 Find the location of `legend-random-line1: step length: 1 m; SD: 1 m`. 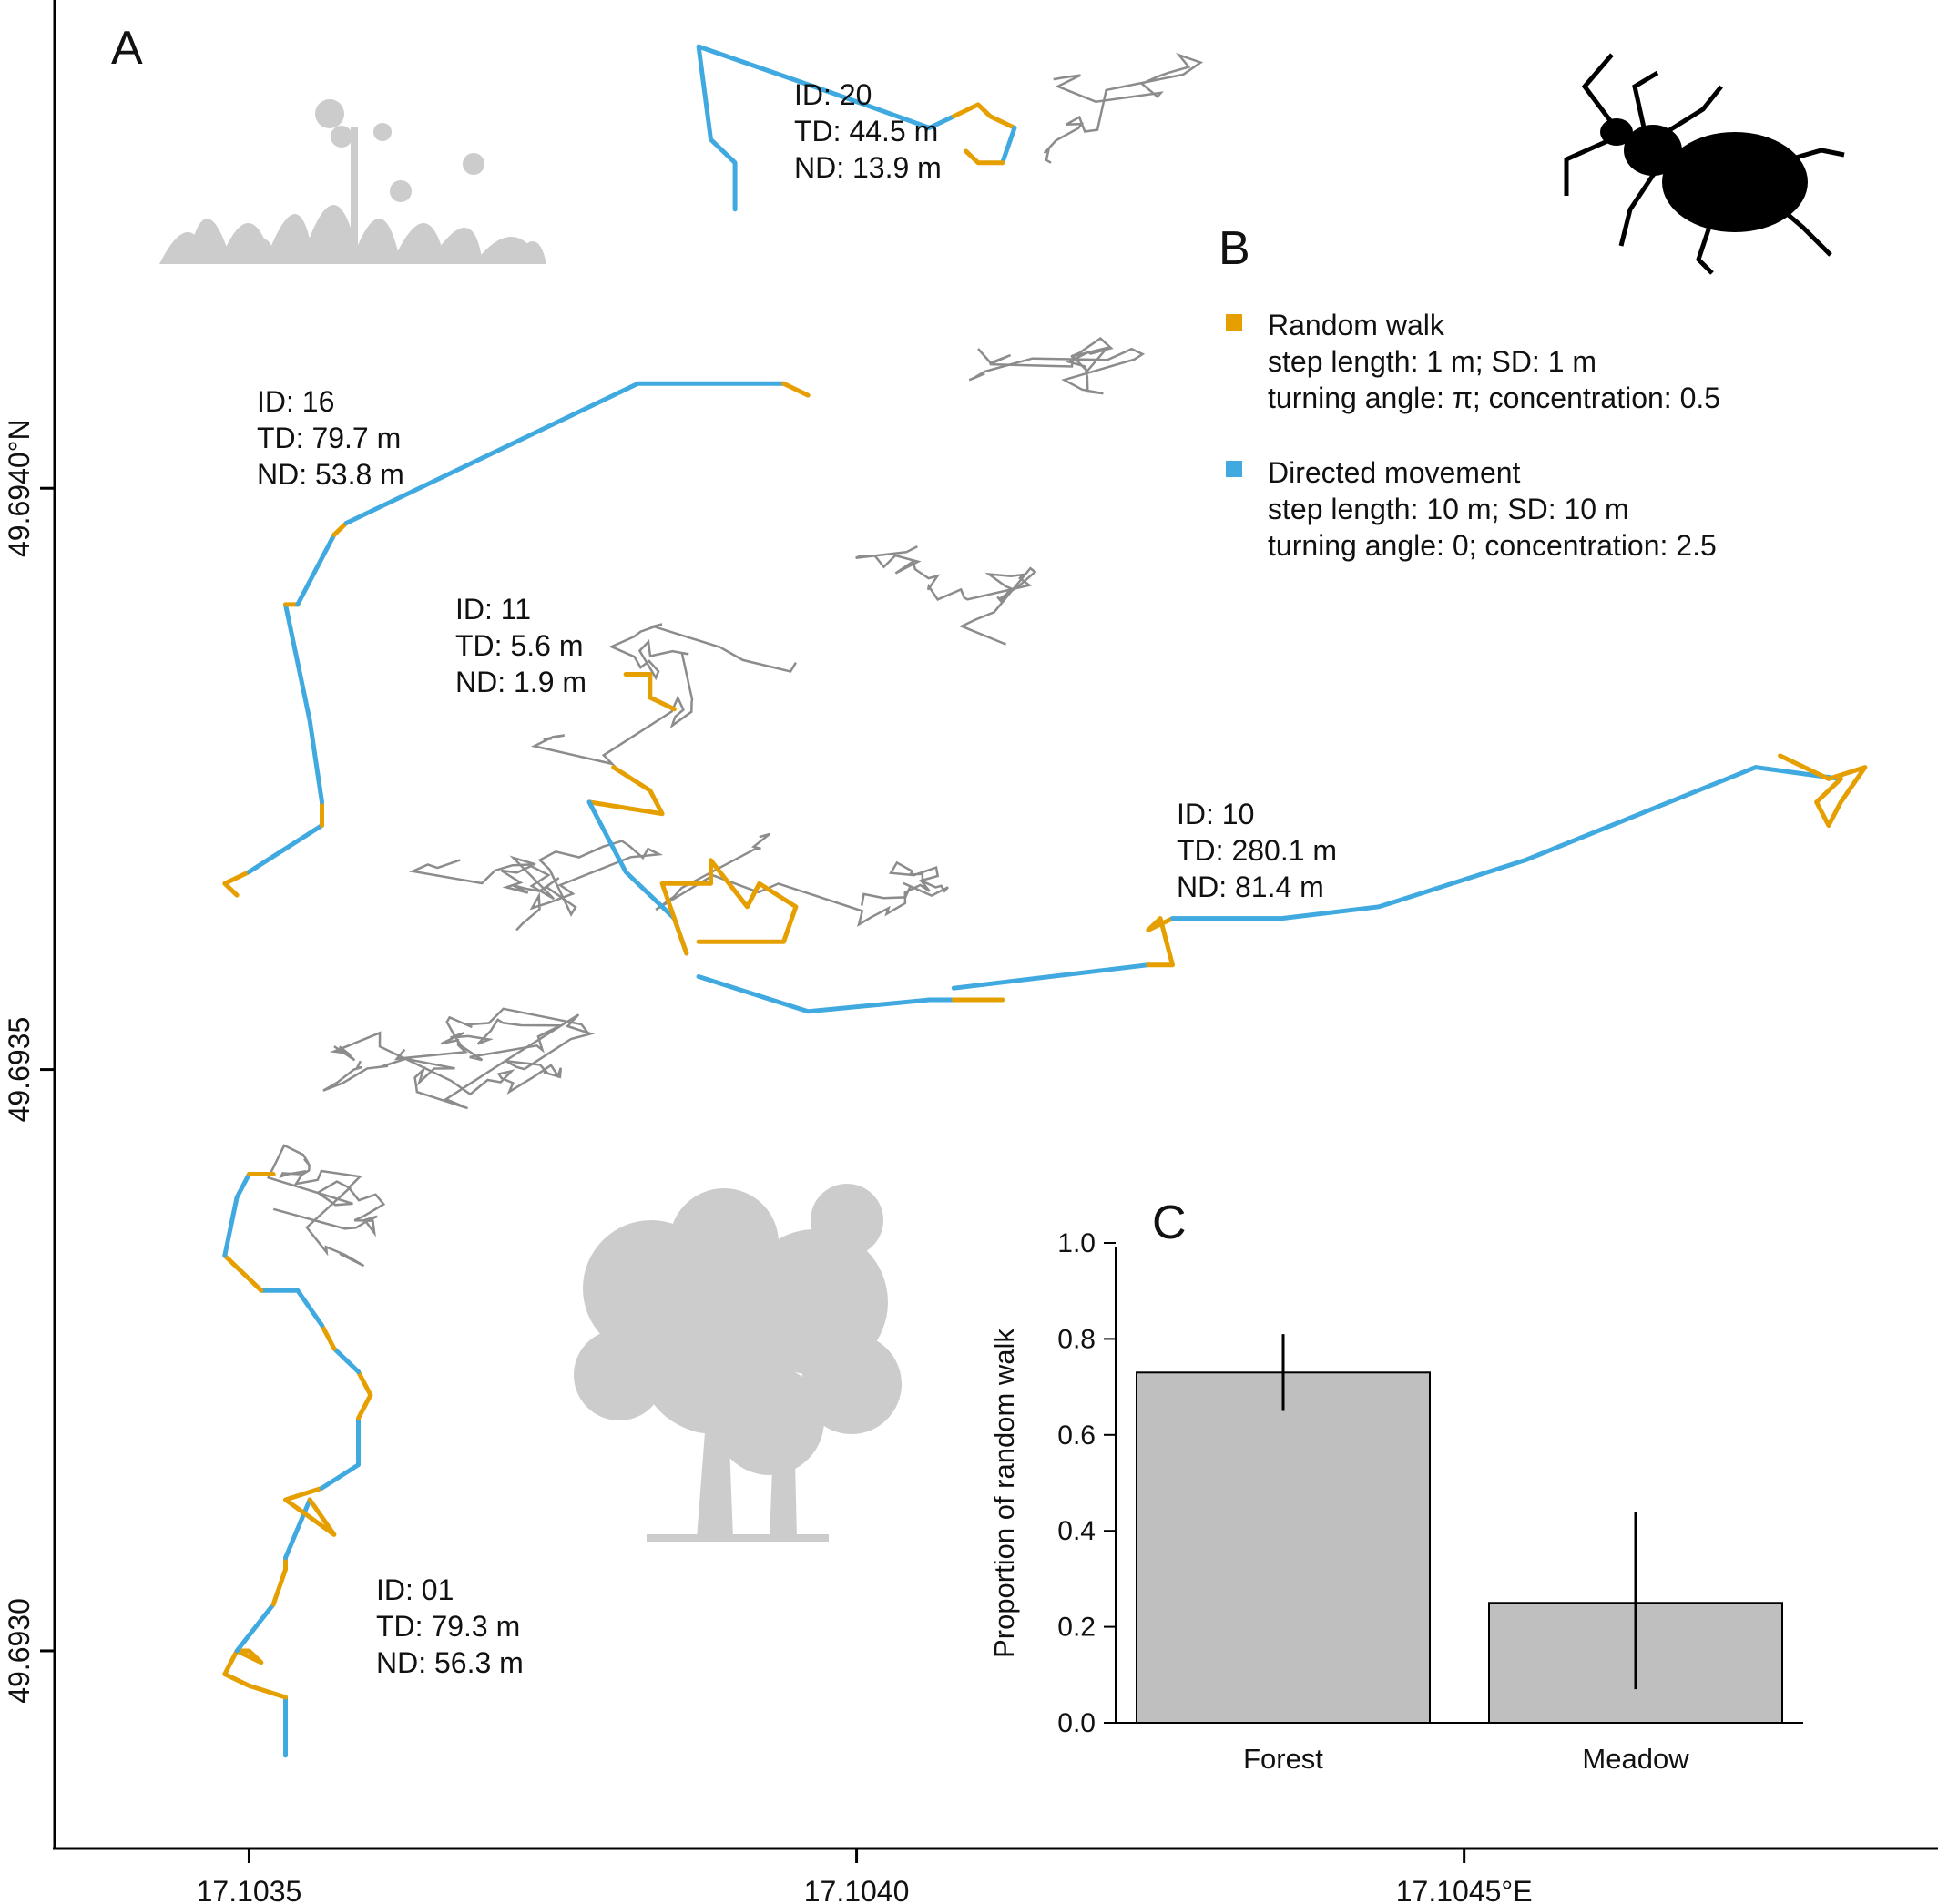

legend-random-line1: step length: 1 m; SD: 1 m is located at coordinates (1432, 361).